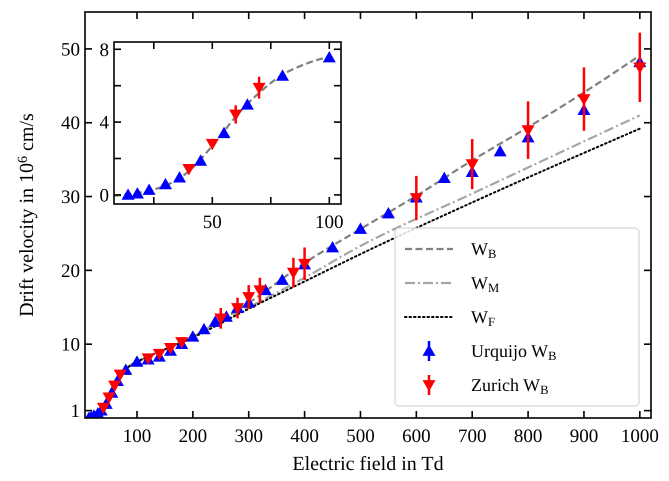 This screenshot has height=481, width=669. I want to click on y-tick-label: 8, so click(104, 50).